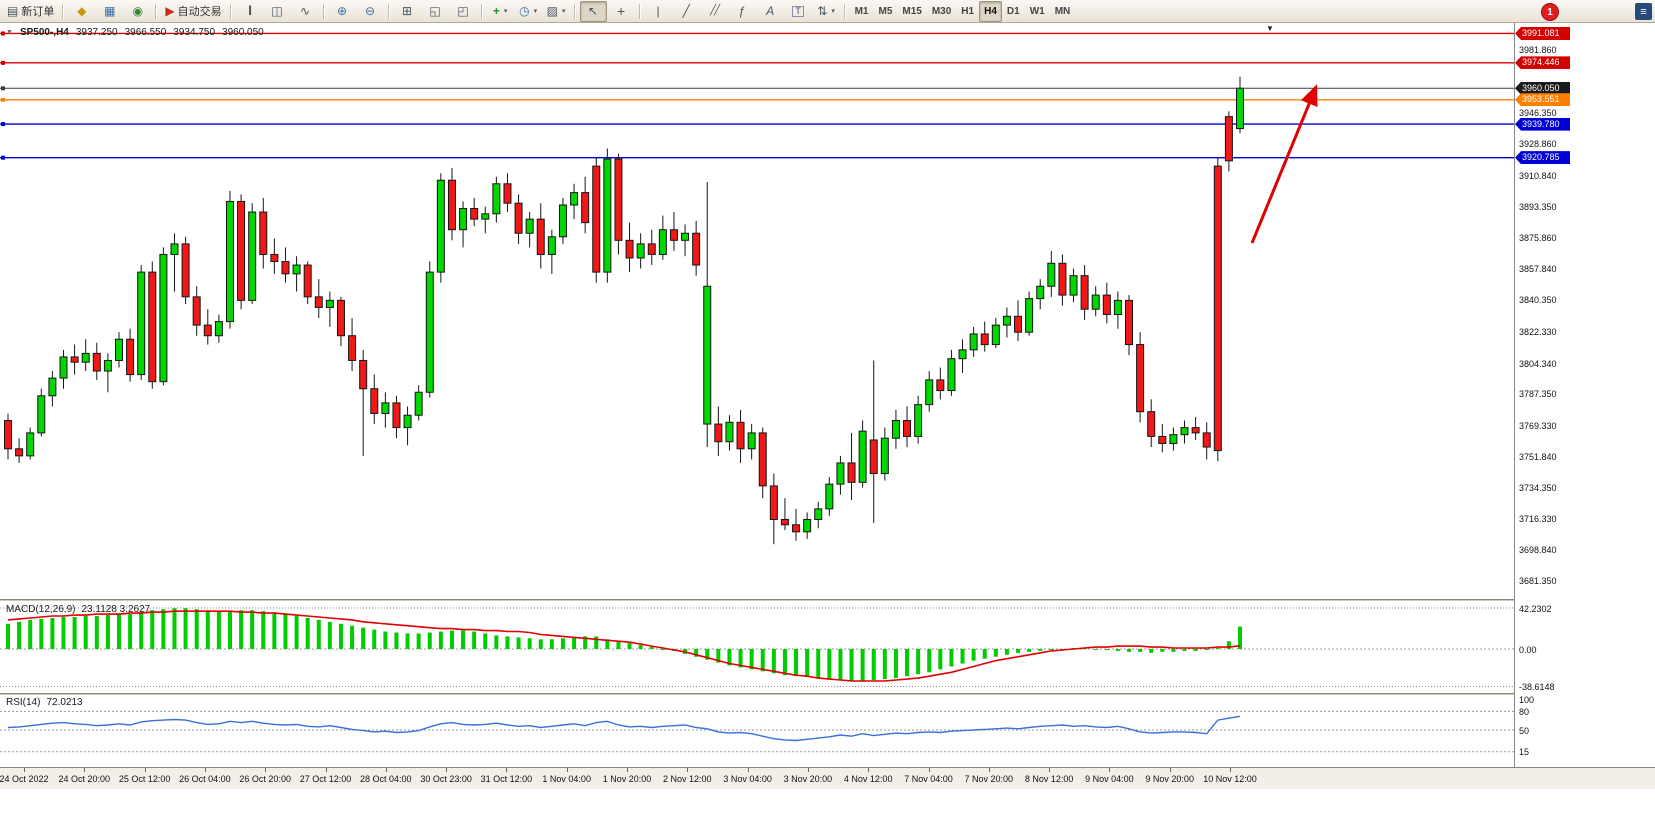 This screenshot has width=1655, height=823. Describe the element at coordinates (1013, 11) in the screenshot. I see `timeframe-D1: D1` at that location.